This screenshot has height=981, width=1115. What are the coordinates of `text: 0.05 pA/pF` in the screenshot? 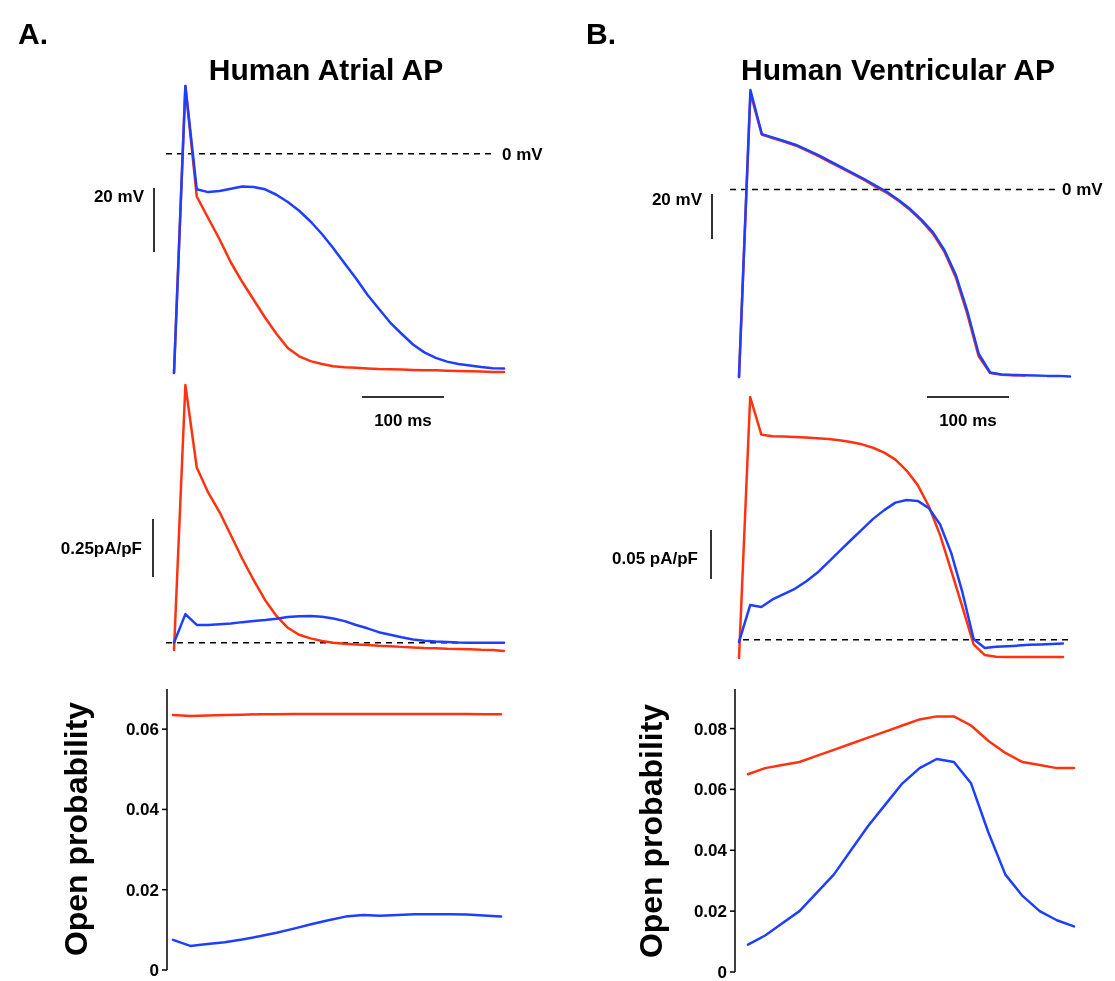 It's located at (655, 558).